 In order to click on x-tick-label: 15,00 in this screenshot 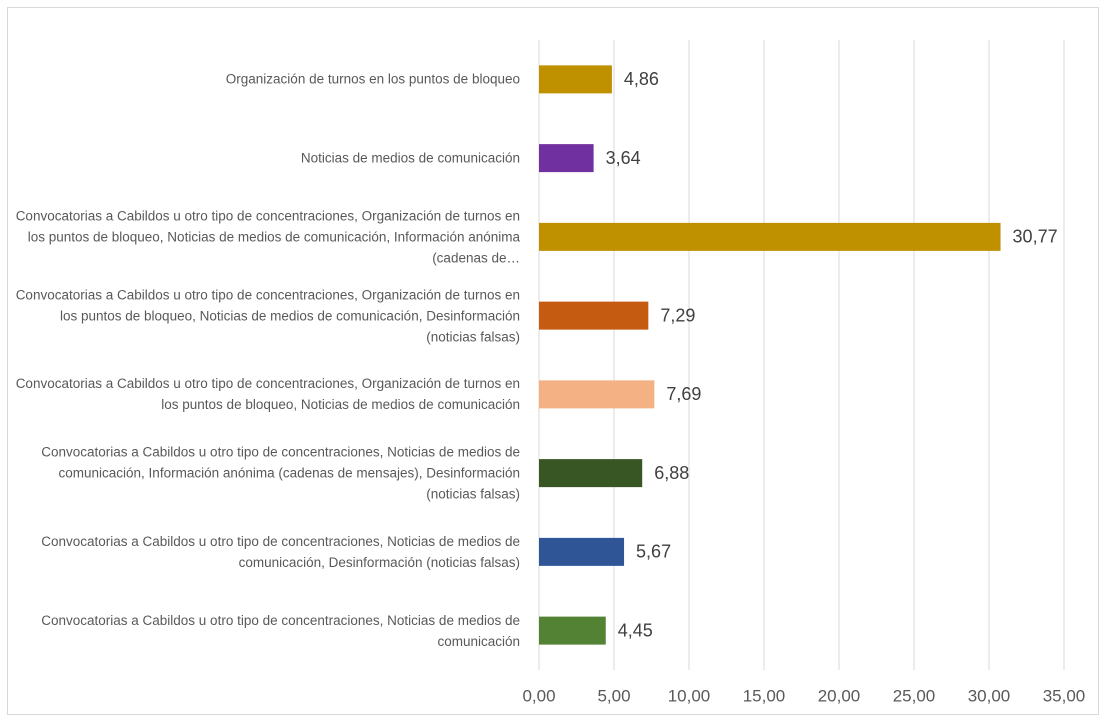, I will do `click(764, 695)`.